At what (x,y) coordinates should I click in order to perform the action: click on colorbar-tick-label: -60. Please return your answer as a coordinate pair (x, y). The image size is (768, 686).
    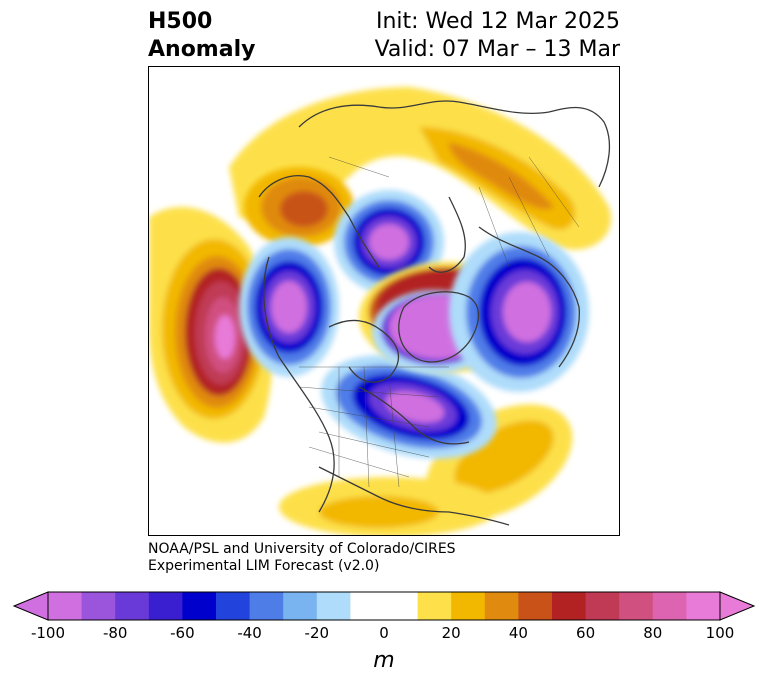
    Looking at the image, I should click on (182, 633).